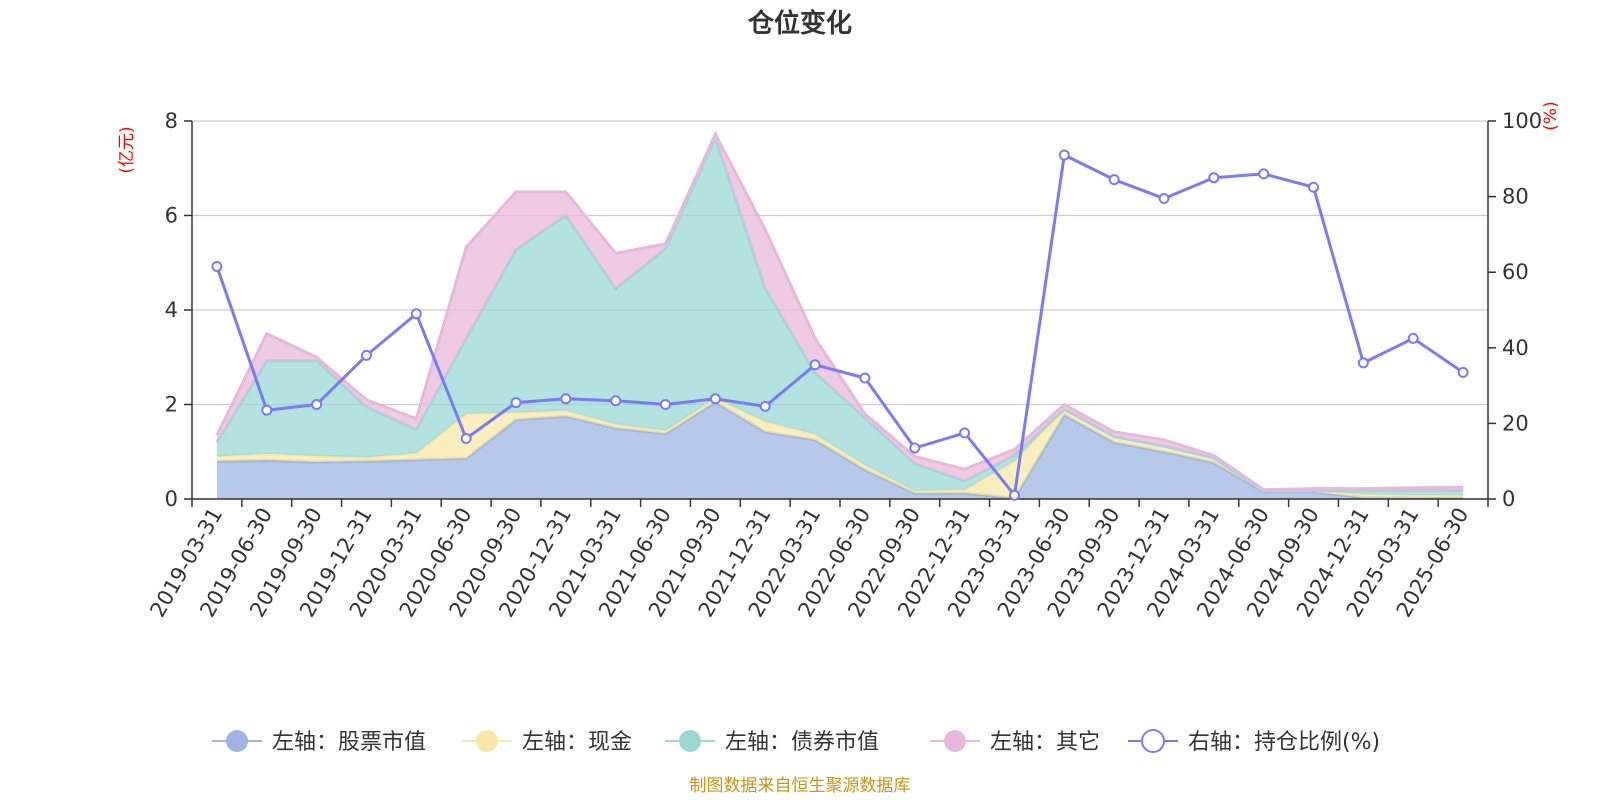 The width and height of the screenshot is (1600, 800). I want to click on right-tick-label: 100, so click(1522, 121).